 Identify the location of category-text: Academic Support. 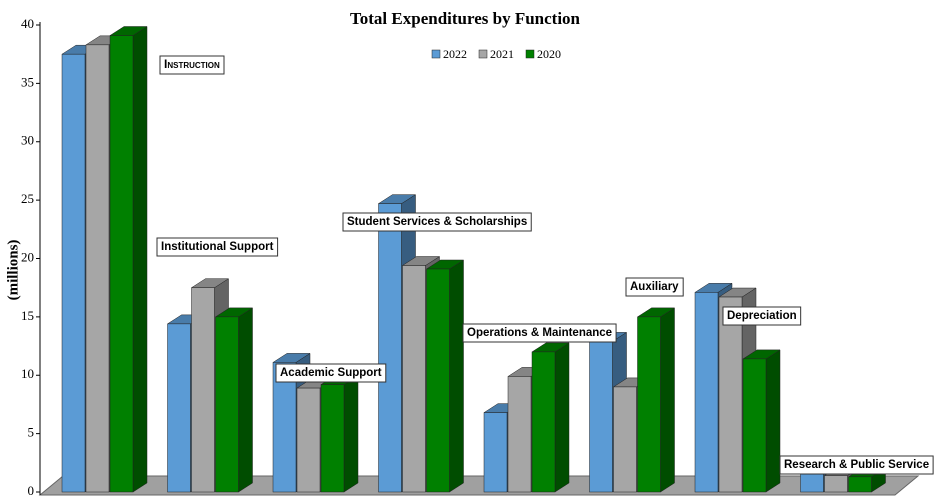
(331, 373).